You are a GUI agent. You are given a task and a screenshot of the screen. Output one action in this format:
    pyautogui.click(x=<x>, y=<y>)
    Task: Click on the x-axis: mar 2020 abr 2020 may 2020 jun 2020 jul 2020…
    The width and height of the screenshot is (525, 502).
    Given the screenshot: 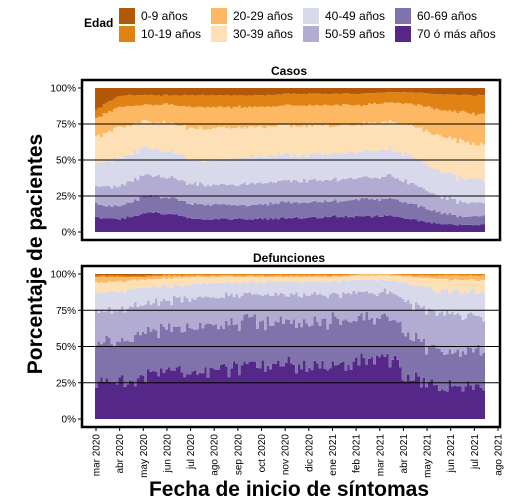 What is the action you would take?
    pyautogui.click(x=298, y=452)
    